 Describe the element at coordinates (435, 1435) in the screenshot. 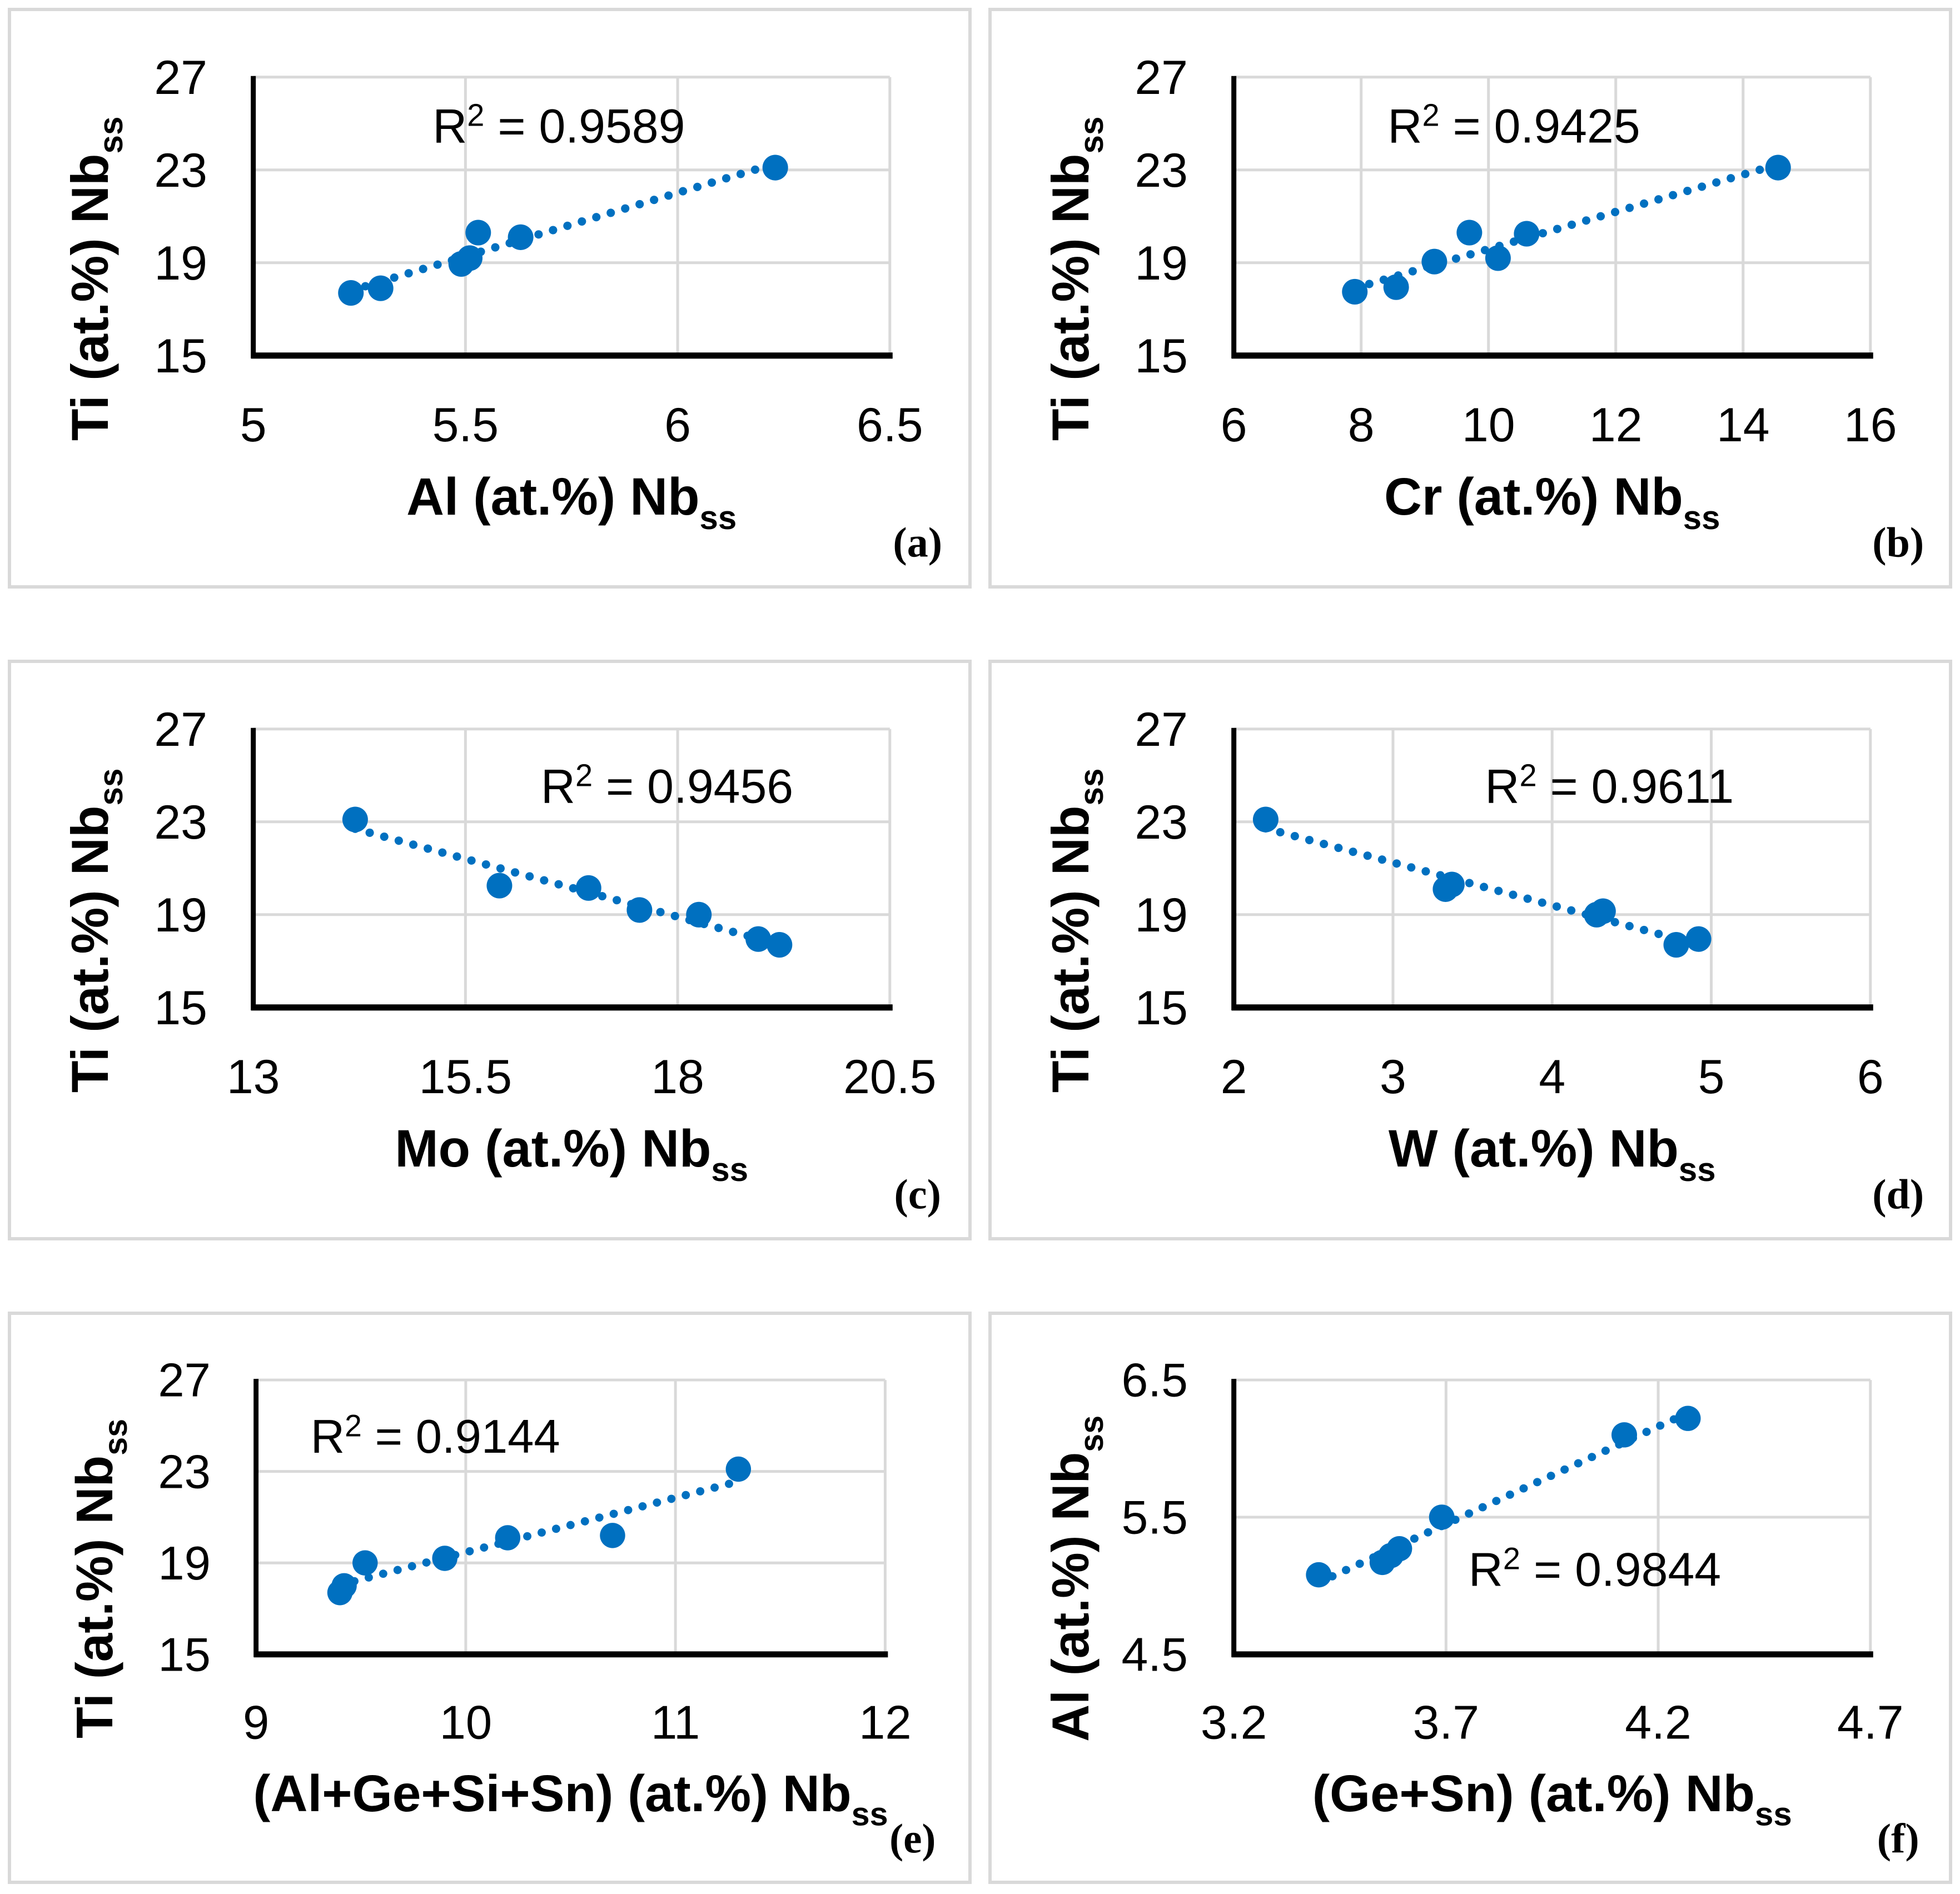

I see `r2-annotation: R2 = 0.9144` at that location.